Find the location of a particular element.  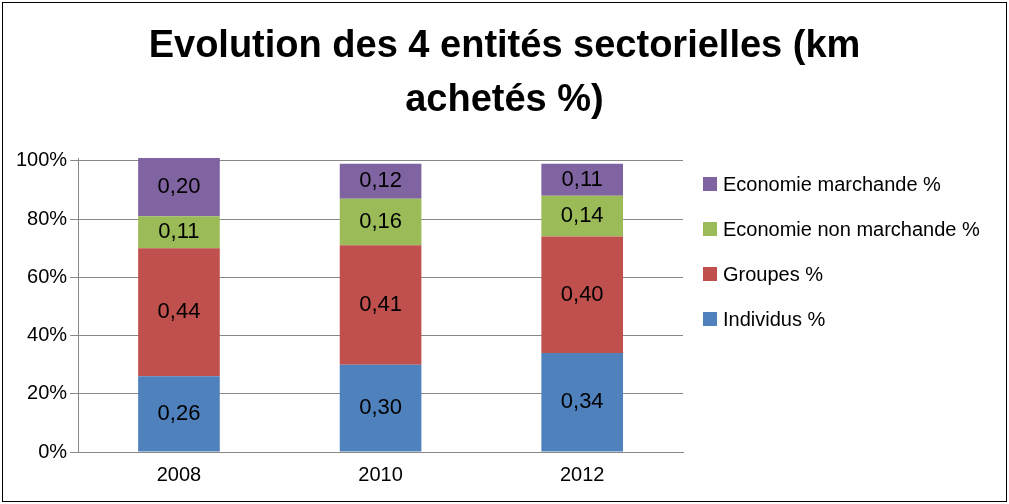

data-label: 0,14 is located at coordinates (582, 215).